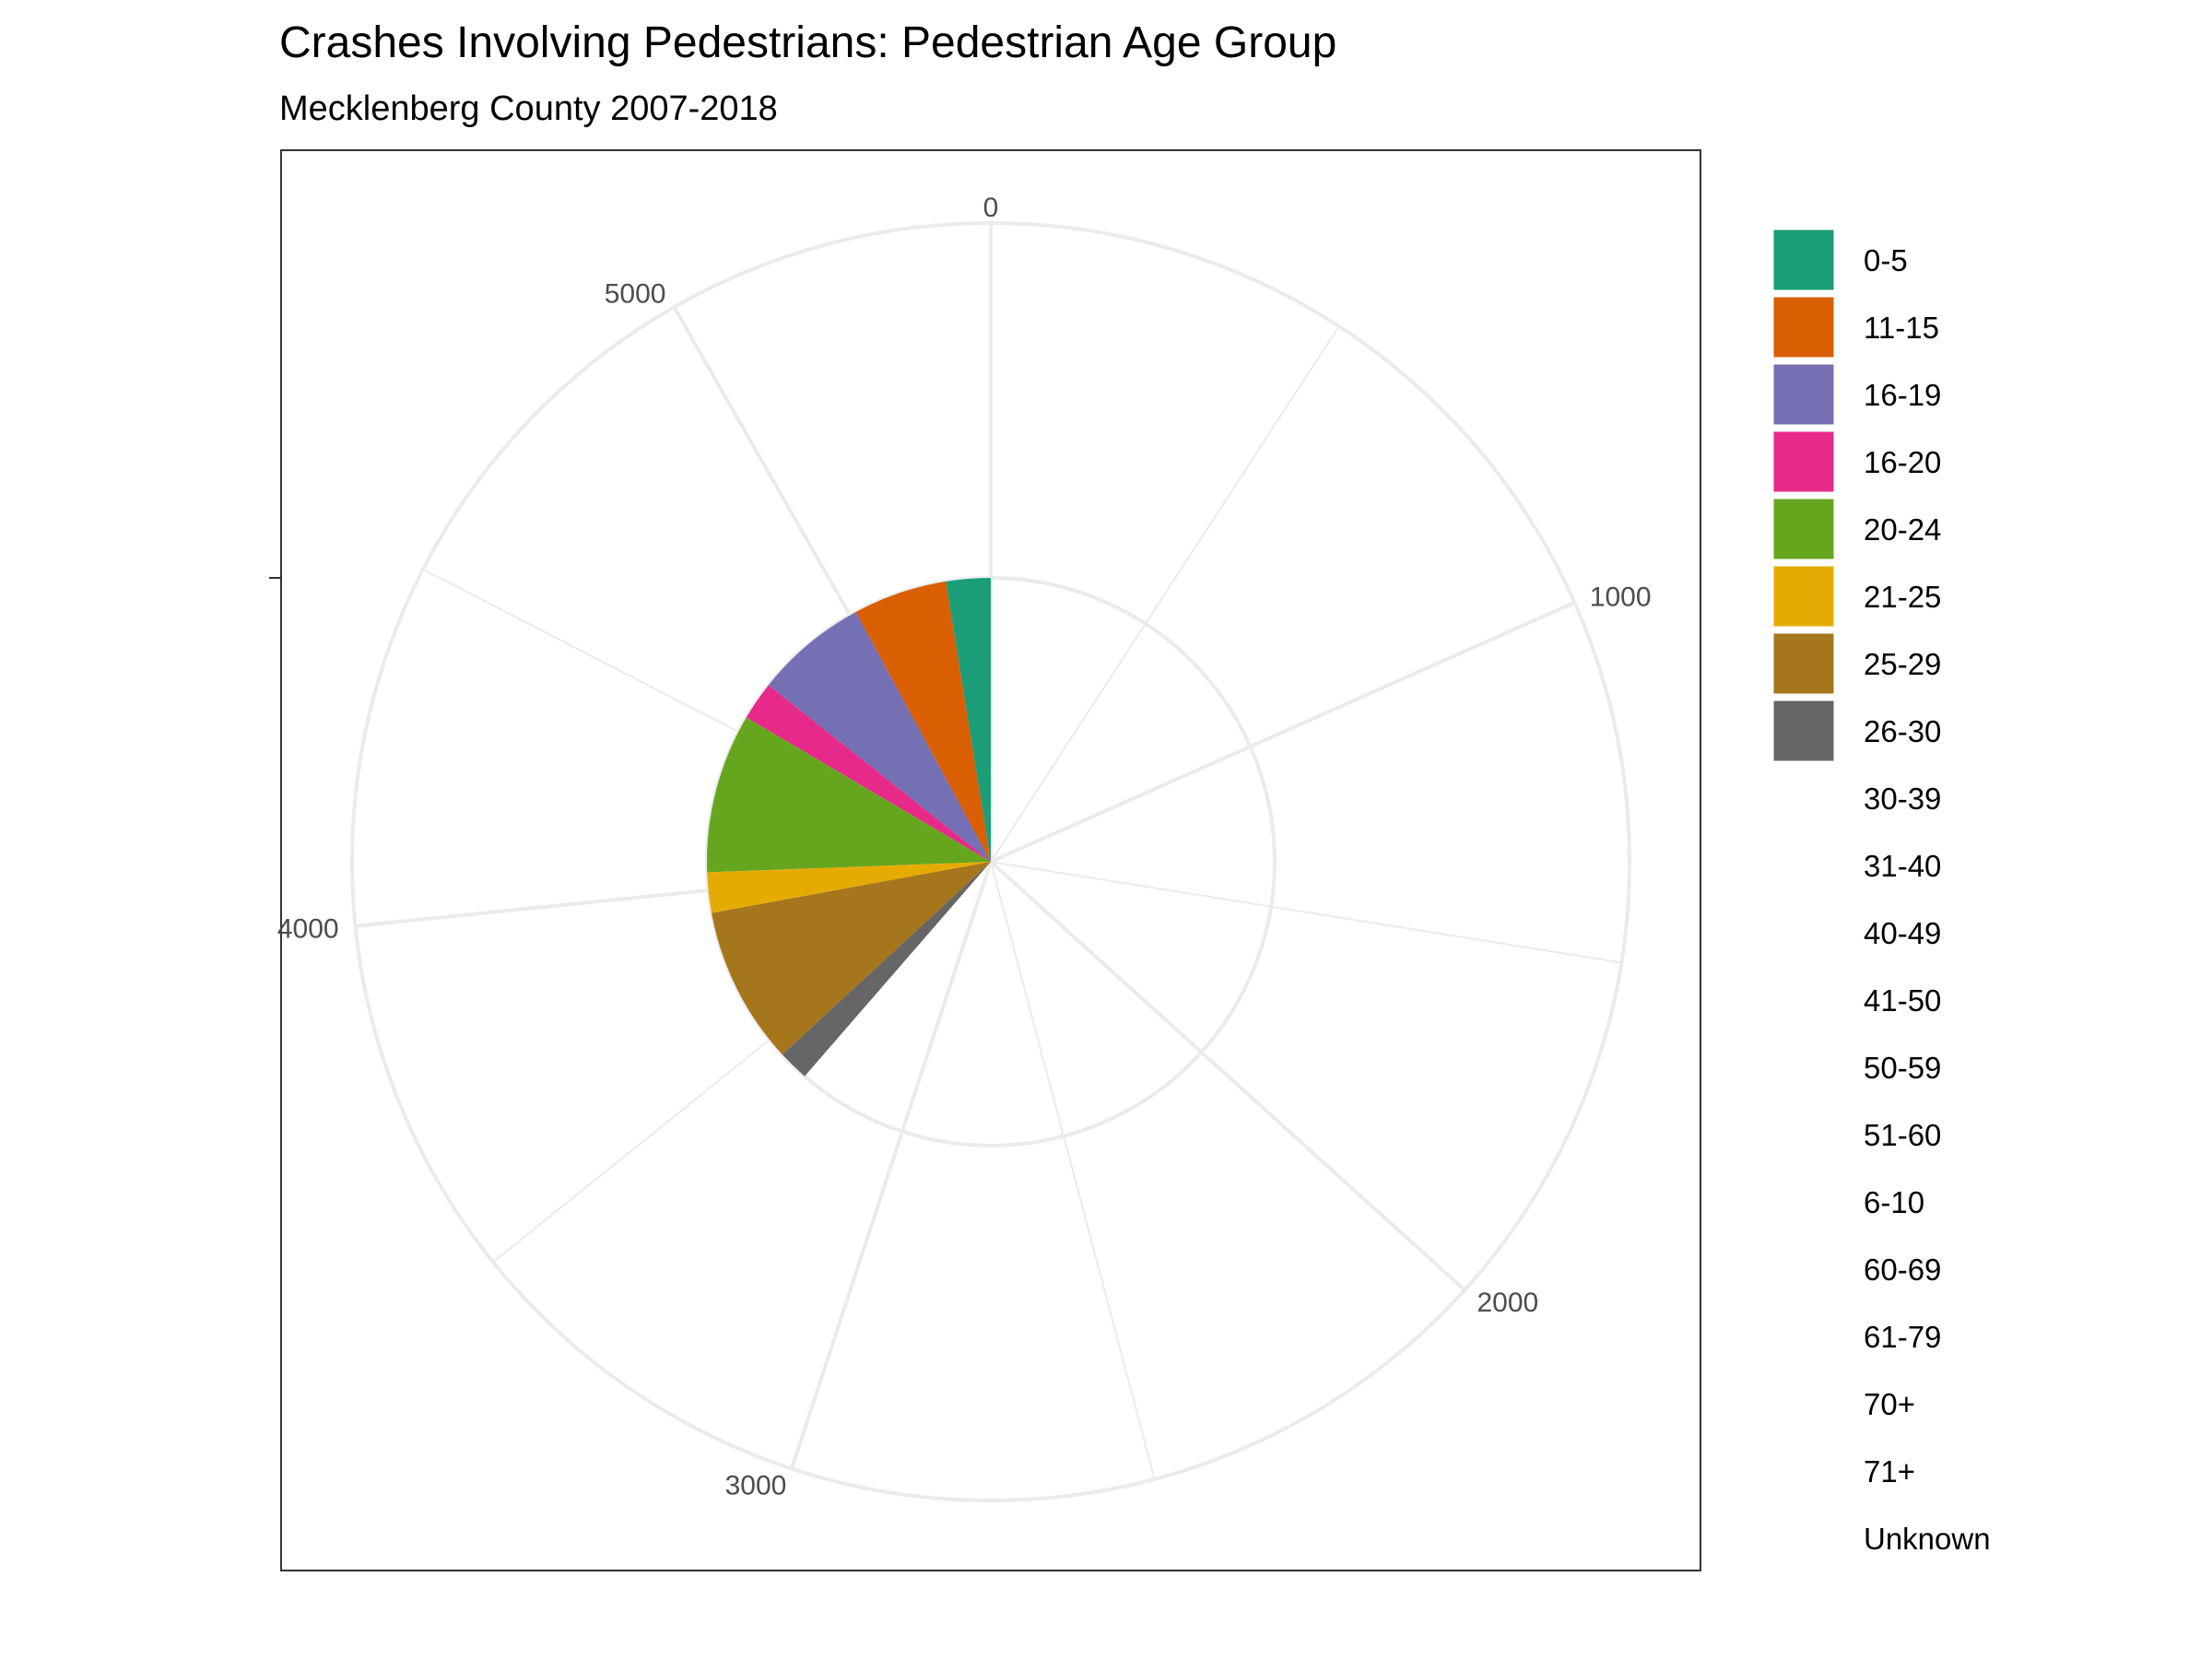  What do you see at coordinates (1902, 1000) in the screenshot?
I see `legend-label: 41-50` at bounding box center [1902, 1000].